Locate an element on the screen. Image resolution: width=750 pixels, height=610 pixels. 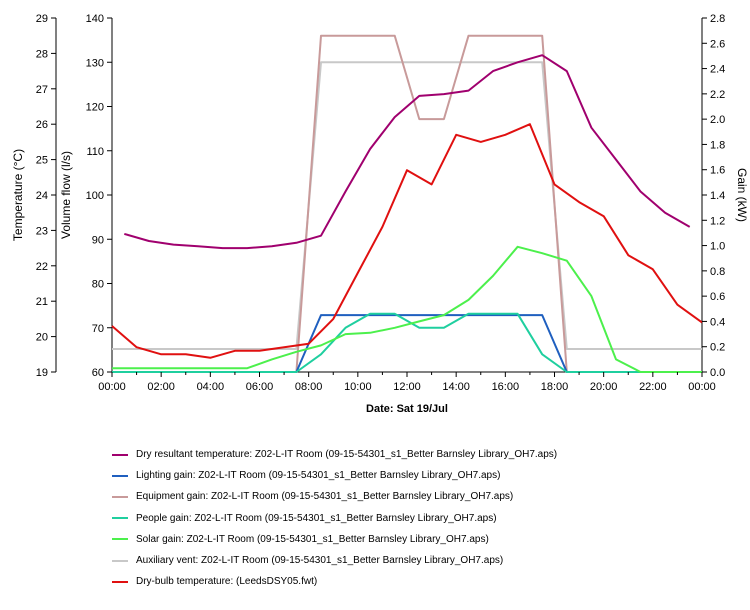
y-tick-label-gain: 1.0 is located at coordinates (717, 247).